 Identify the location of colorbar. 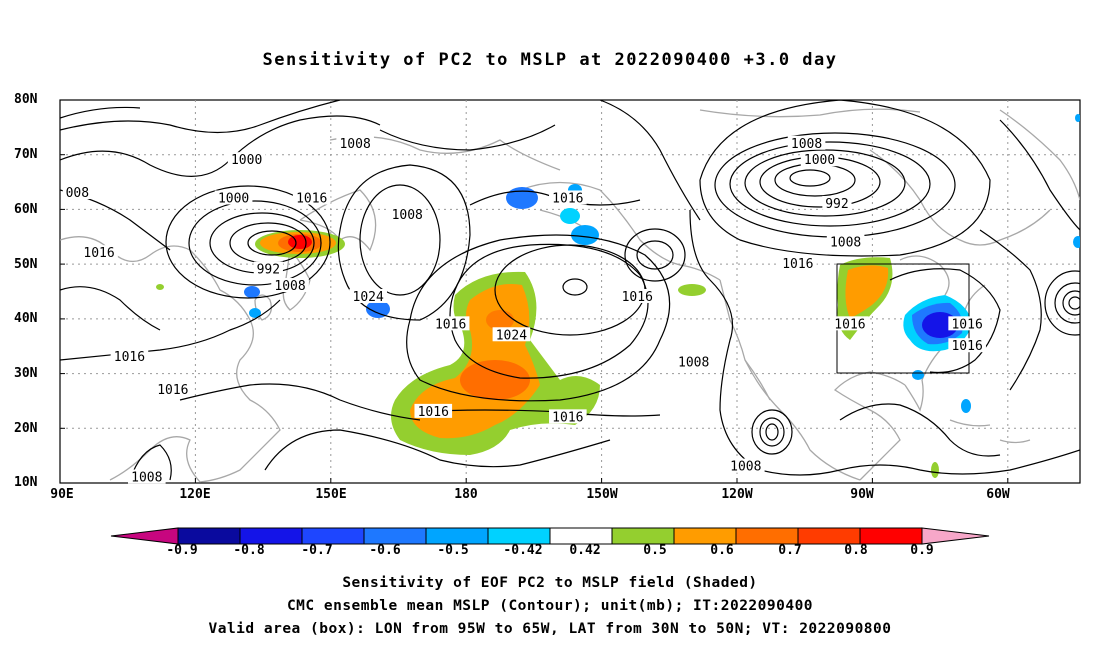
(550, 536).